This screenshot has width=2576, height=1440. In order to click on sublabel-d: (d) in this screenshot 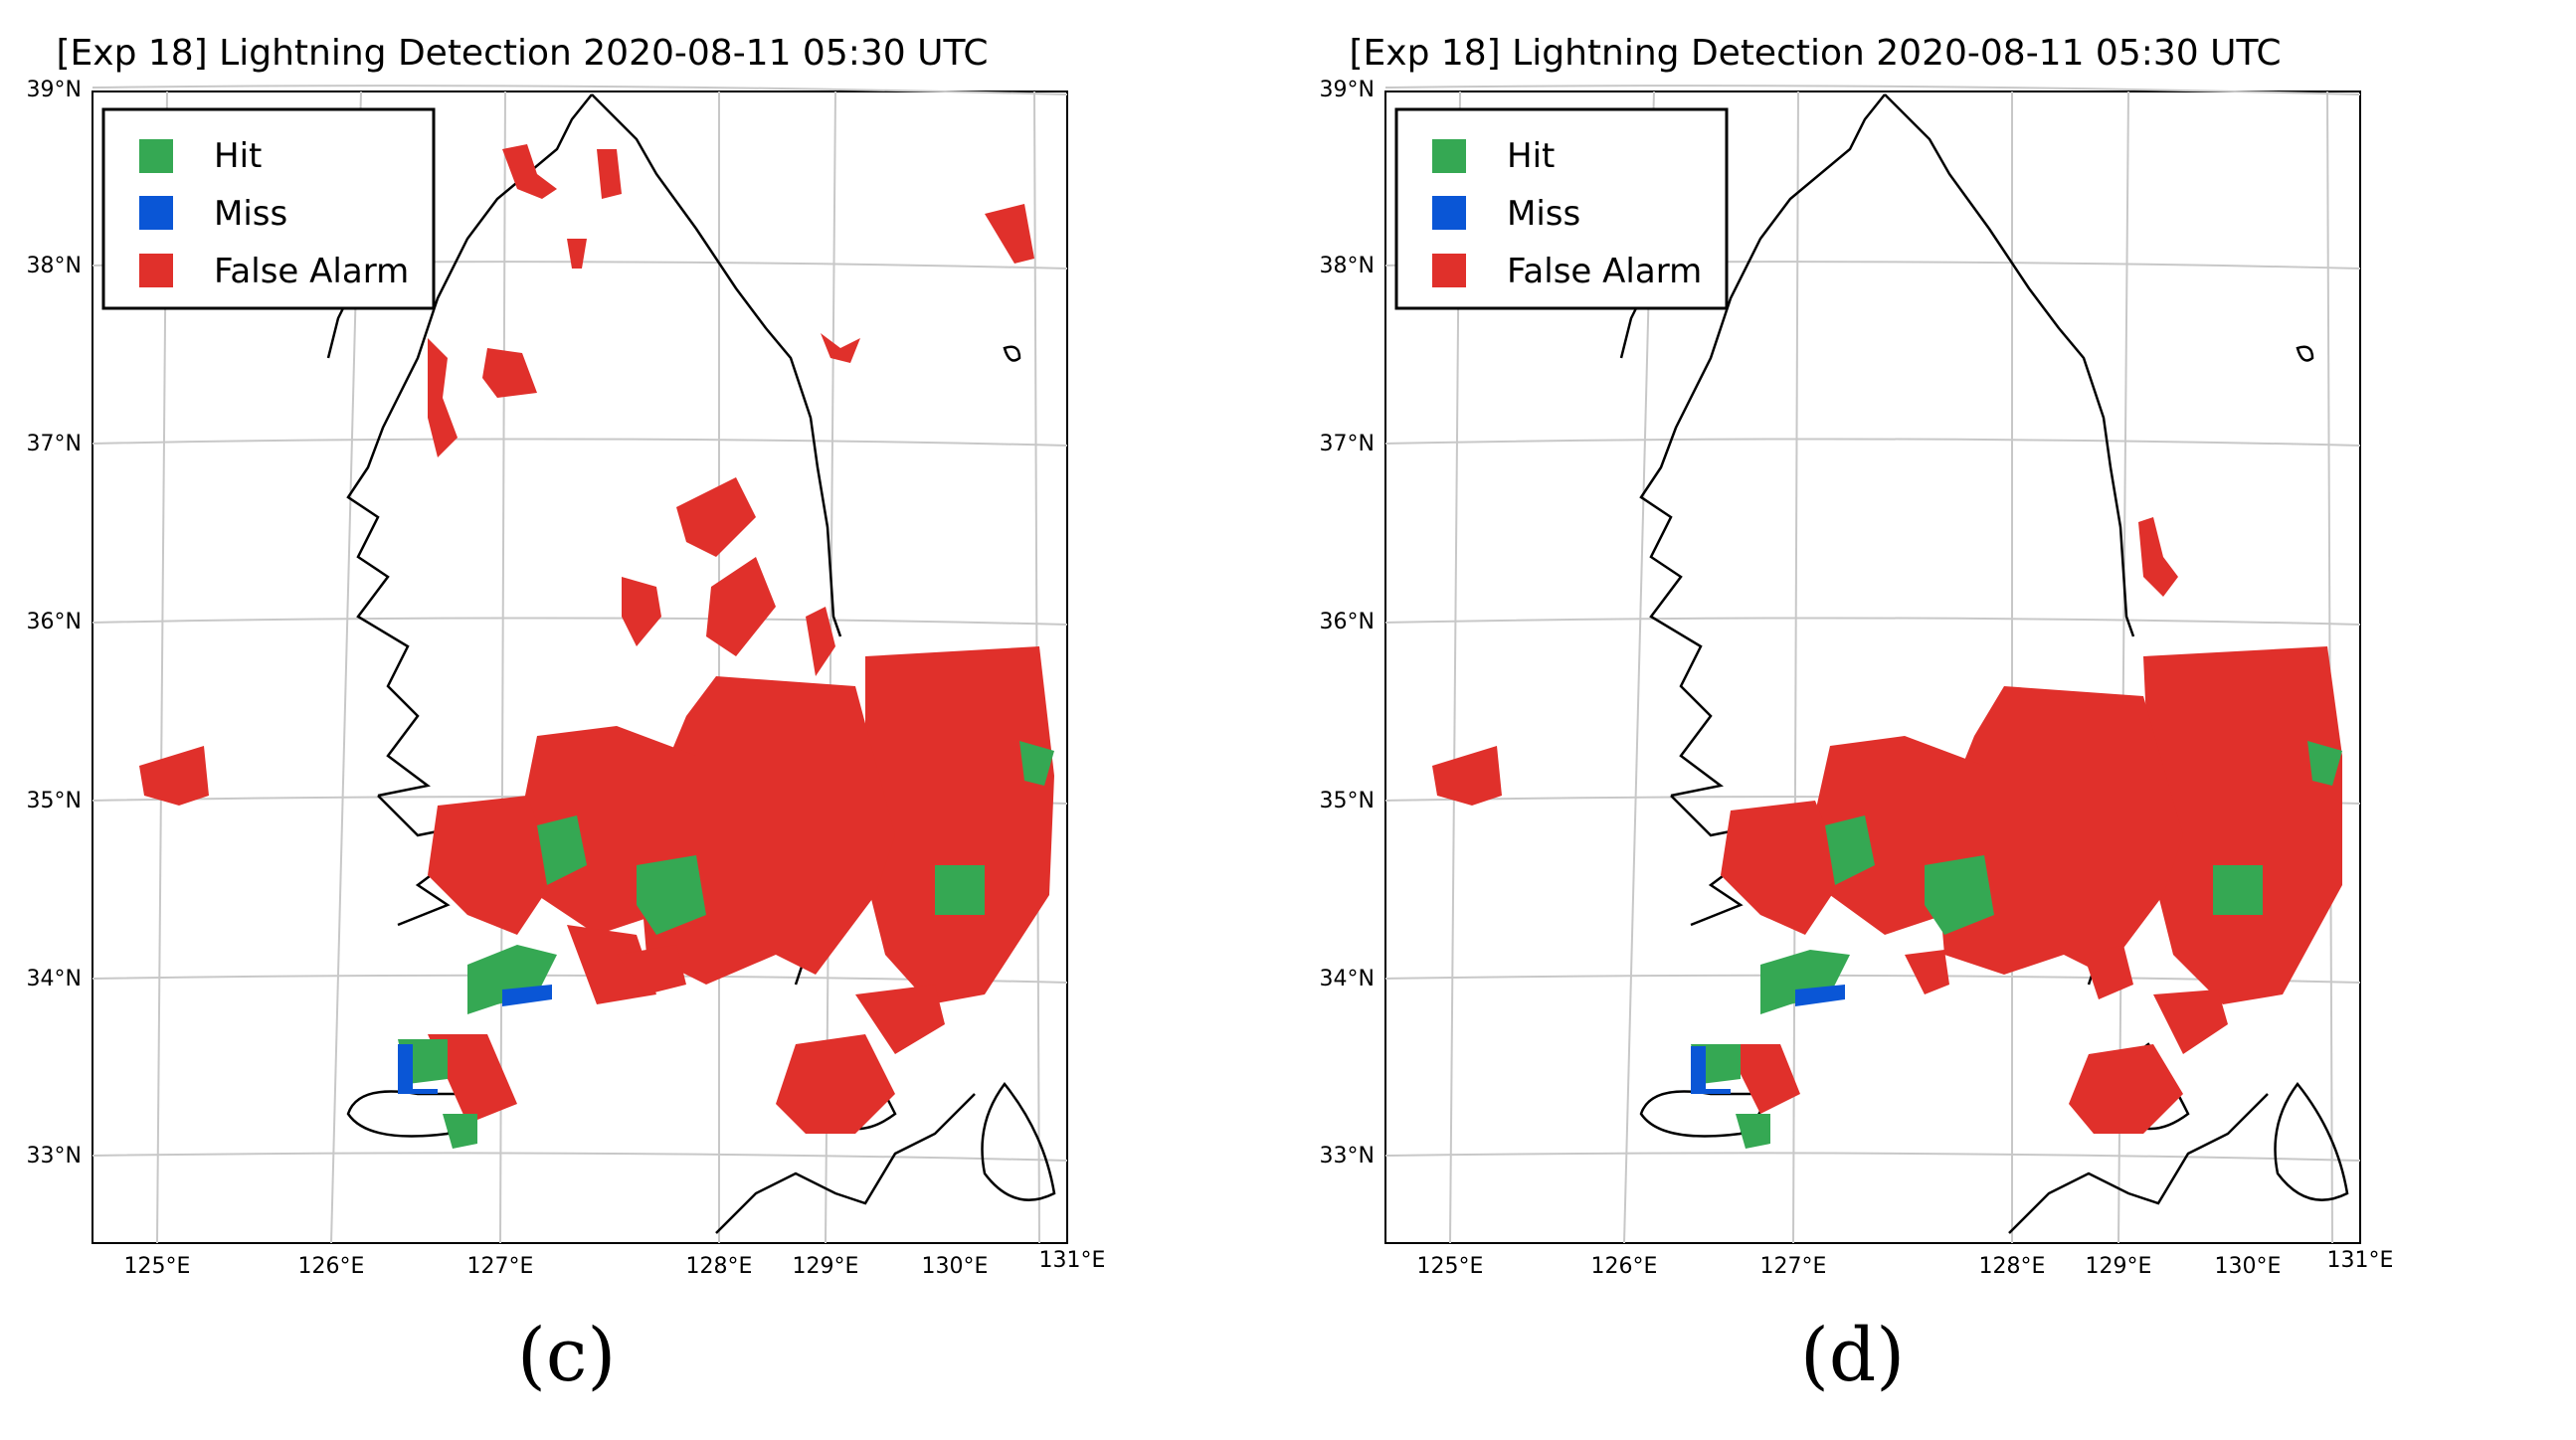, I will do `click(1853, 1355)`.